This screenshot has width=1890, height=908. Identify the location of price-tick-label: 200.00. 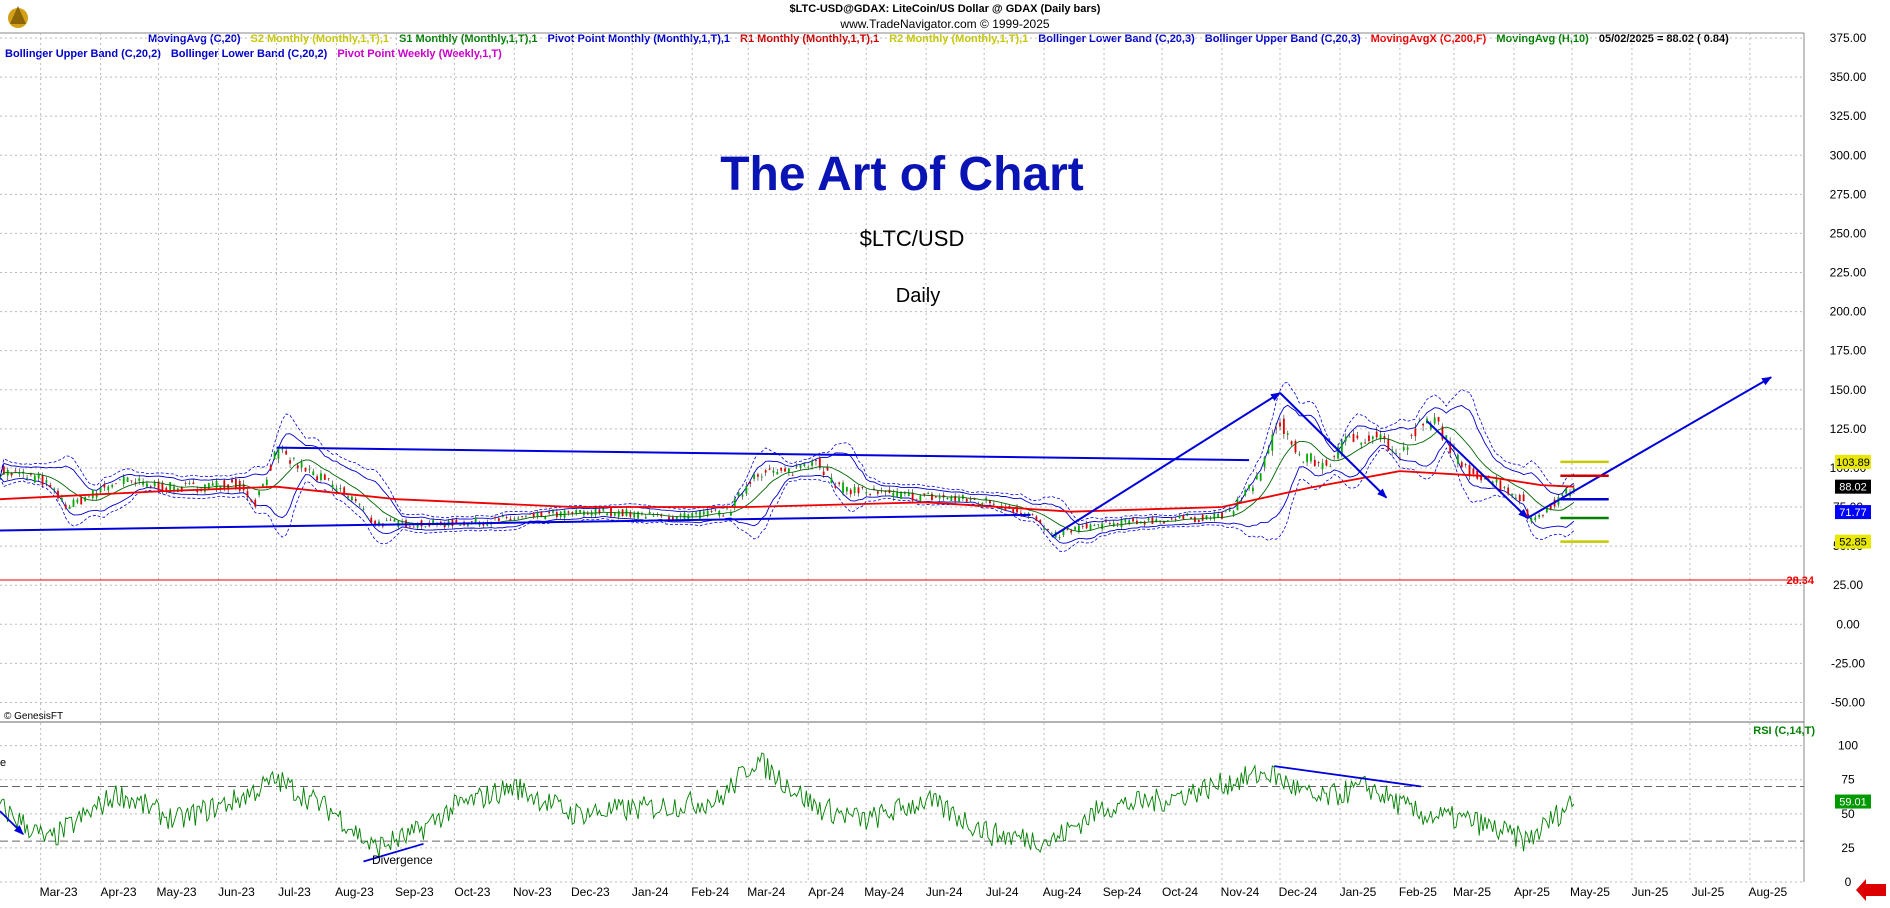
(1848, 312).